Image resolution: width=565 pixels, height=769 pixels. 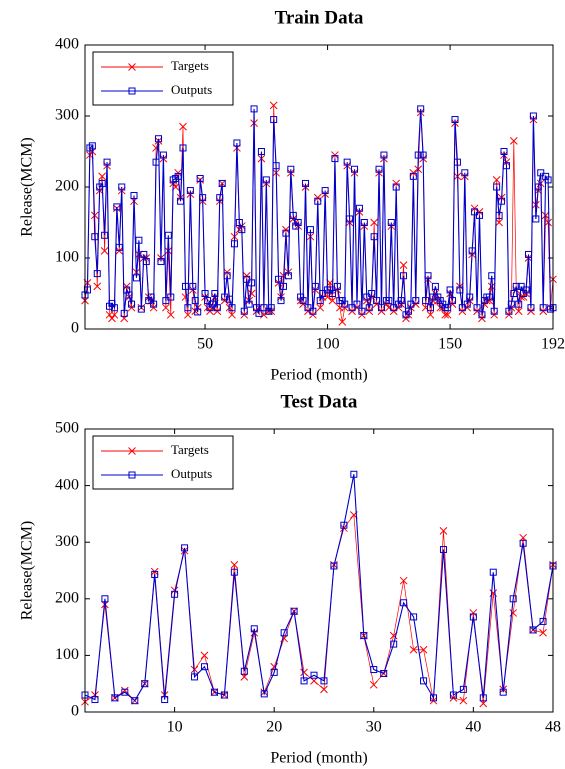 What do you see at coordinates (319, 17) in the screenshot?
I see `chart-title: Train Data` at bounding box center [319, 17].